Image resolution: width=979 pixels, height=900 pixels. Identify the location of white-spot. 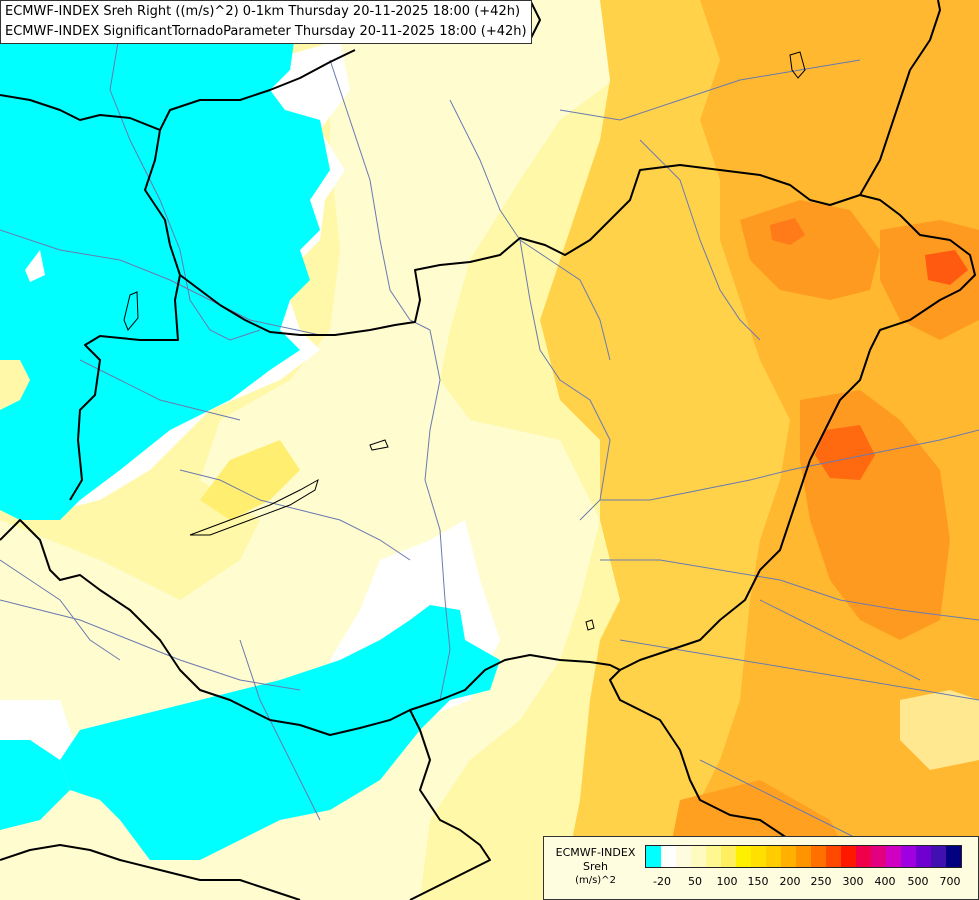
(35, 266).